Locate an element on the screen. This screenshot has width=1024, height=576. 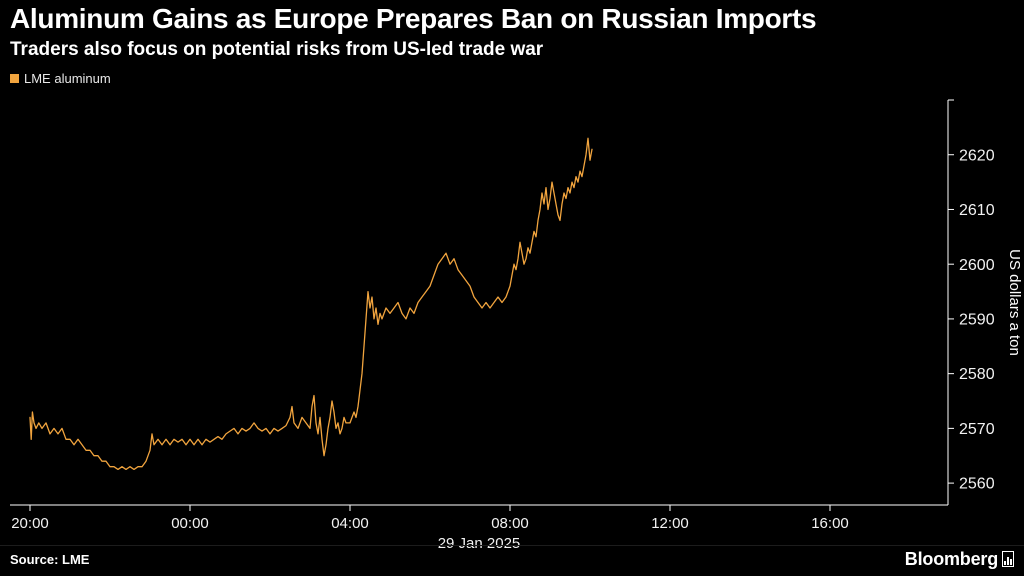
y-tick-label: 2610 is located at coordinates (977, 210).